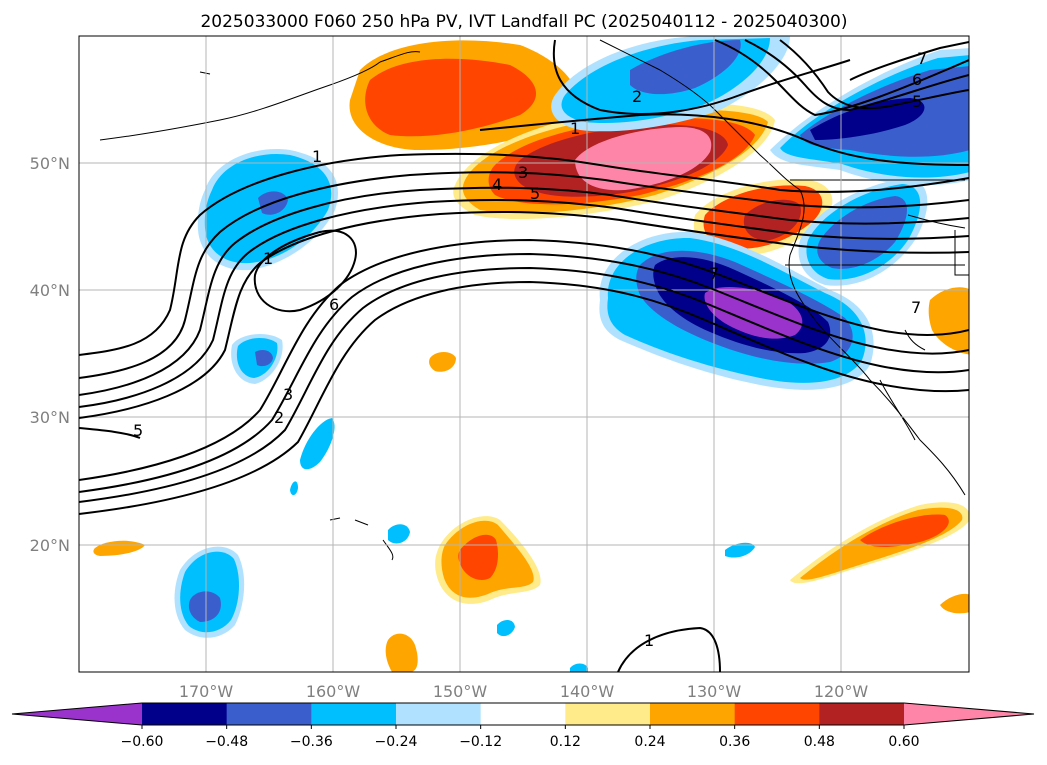 This screenshot has height=765, width=1047. What do you see at coordinates (524, 691) in the screenshot?
I see `lon-tick-labels: 170°W 160°W 150°W 140°W 130°W 120°W` at bounding box center [524, 691].